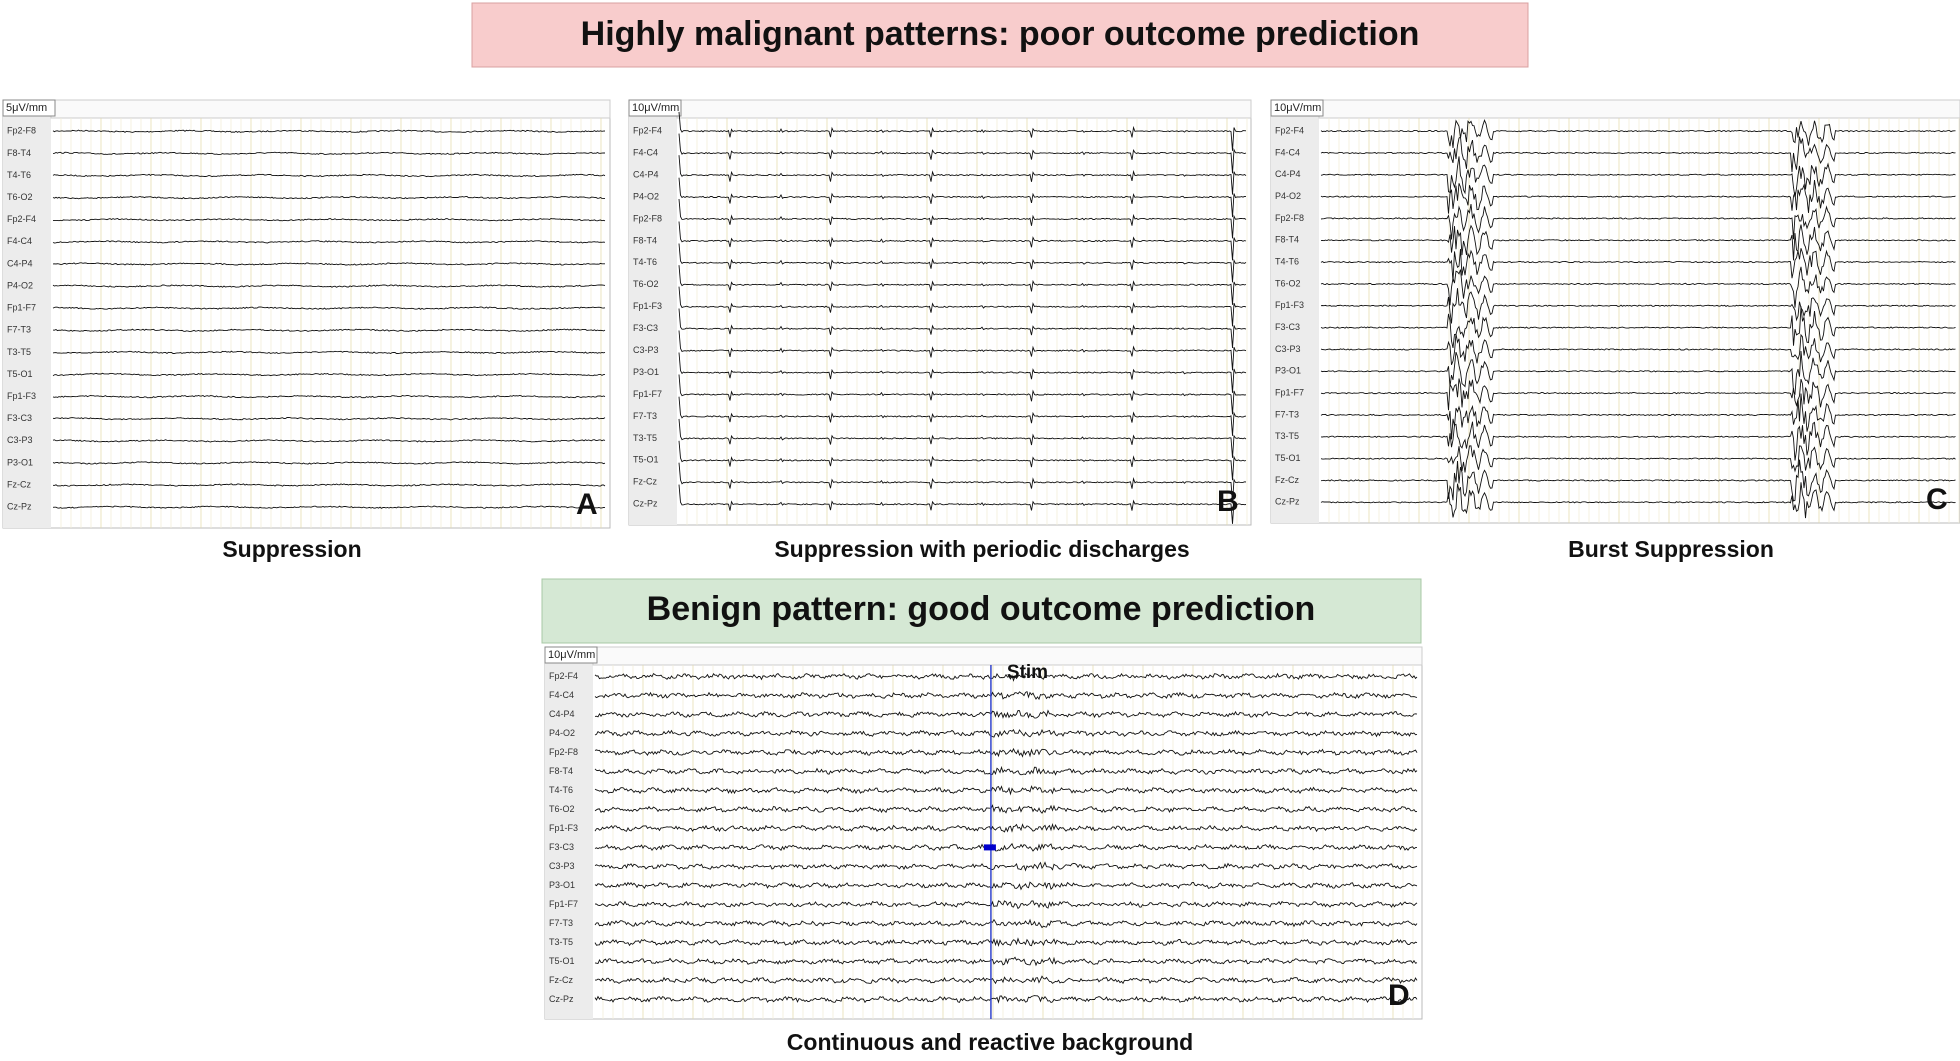 The image size is (1960, 1061). Describe the element at coordinates (1287, 261) in the screenshot. I see `channel-label: T4-T6` at that location.